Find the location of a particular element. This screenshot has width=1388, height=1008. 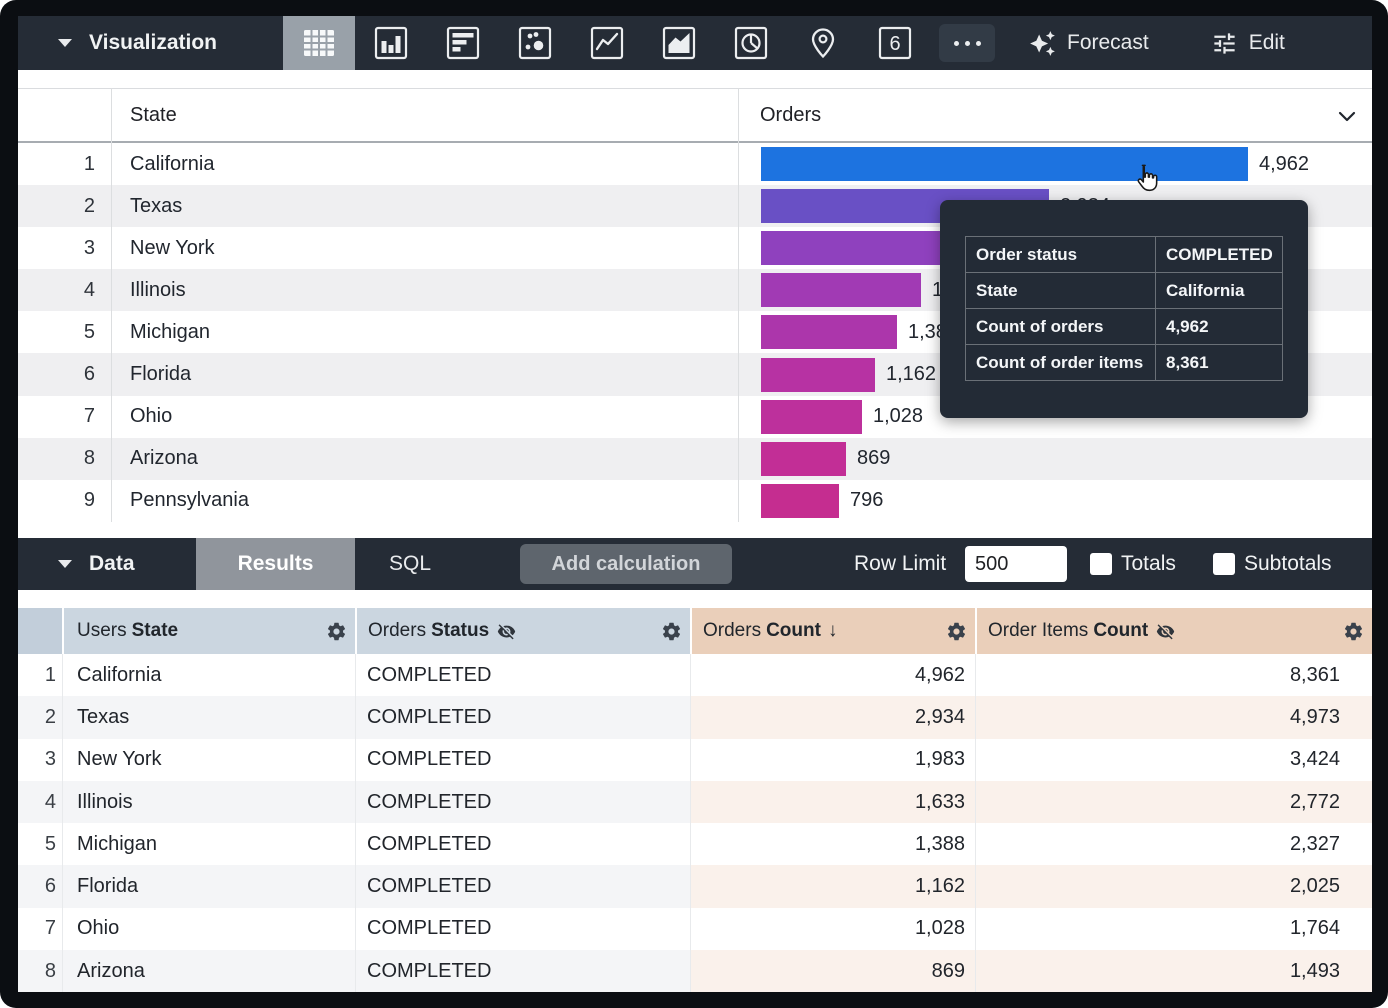

results-table-row: 7 Ohio COMPLETED 1,028 1,764 is located at coordinates (695, 929).